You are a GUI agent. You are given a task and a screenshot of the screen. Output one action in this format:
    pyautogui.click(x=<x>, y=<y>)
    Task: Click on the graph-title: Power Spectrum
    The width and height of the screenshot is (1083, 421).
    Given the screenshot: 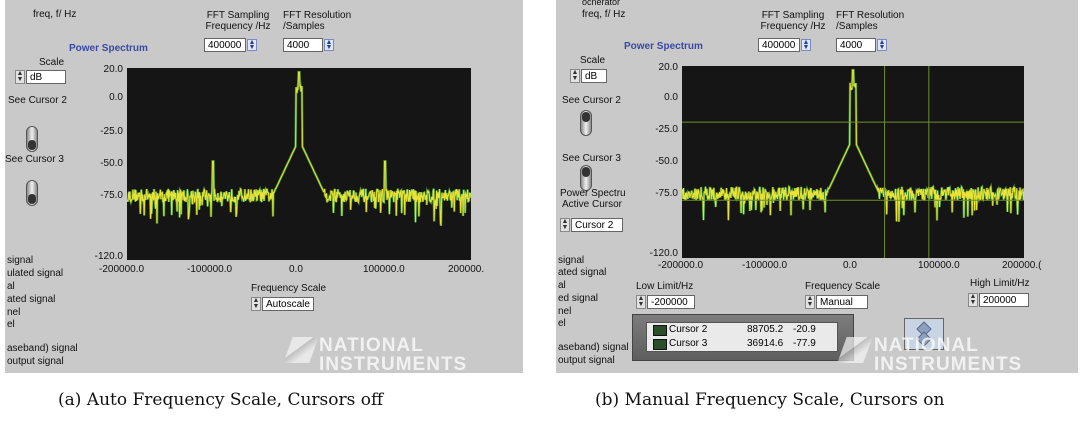 What is the action you would take?
    pyautogui.click(x=663, y=46)
    